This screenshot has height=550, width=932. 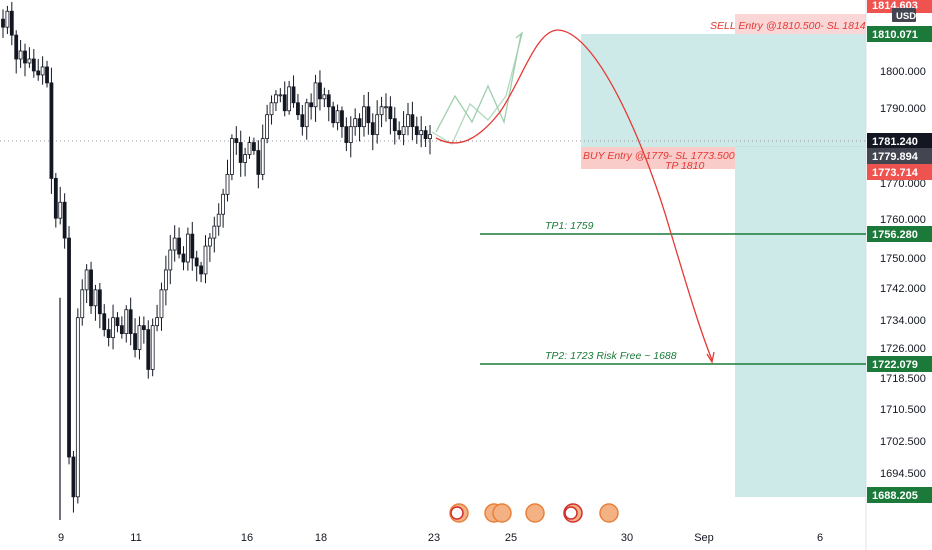 What do you see at coordinates (895, 35) in the screenshot?
I see `price-tag-label: 1810.071` at bounding box center [895, 35].